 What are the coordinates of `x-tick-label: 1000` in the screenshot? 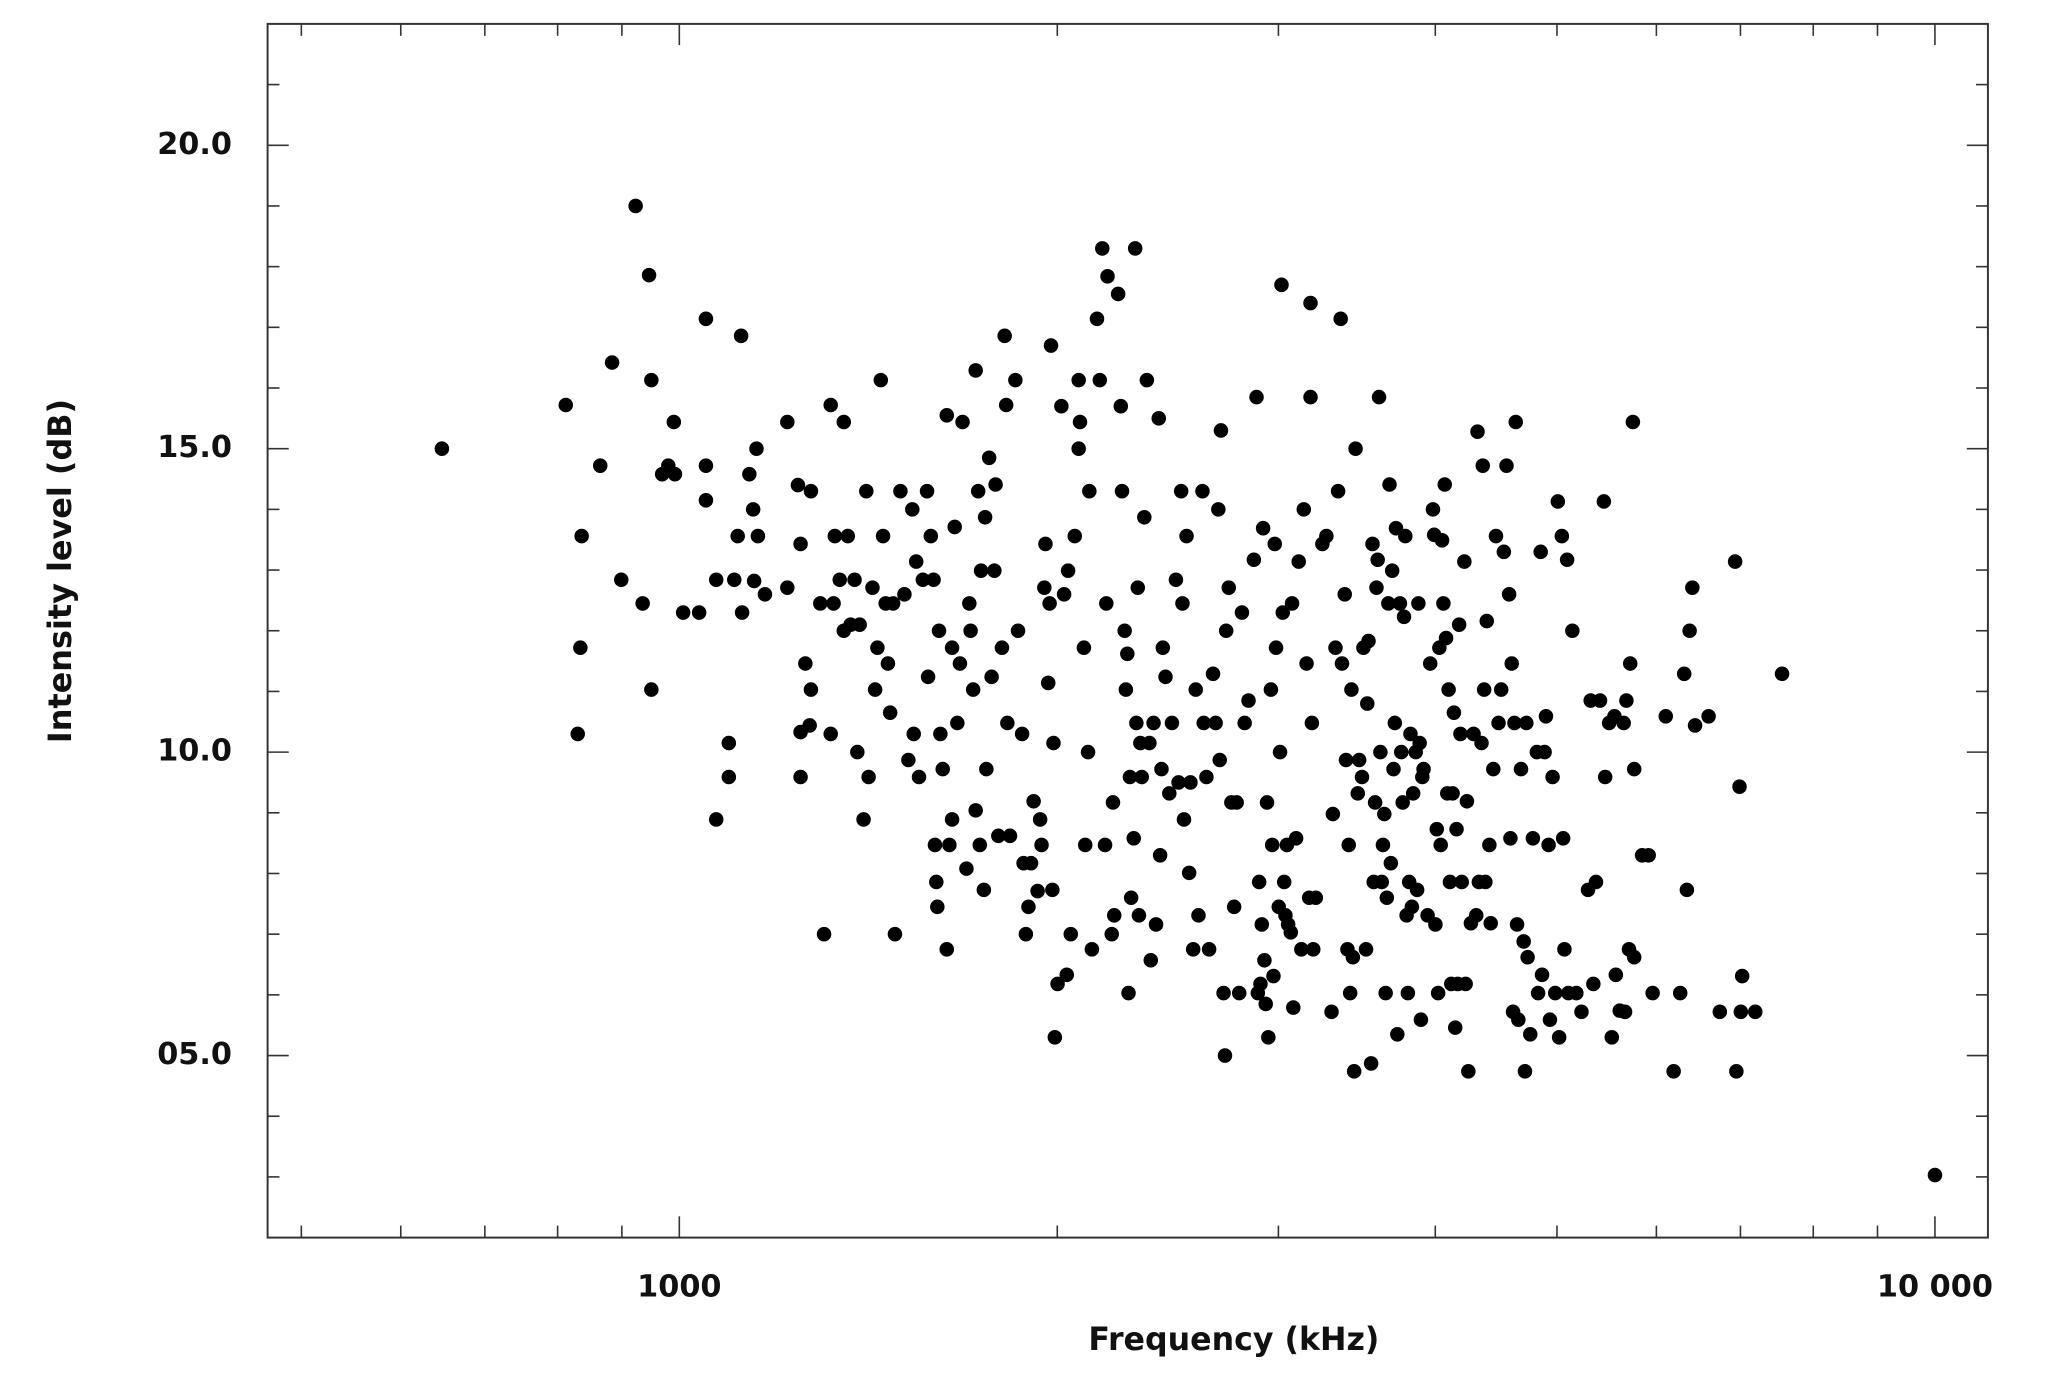 It's located at (679, 1286).